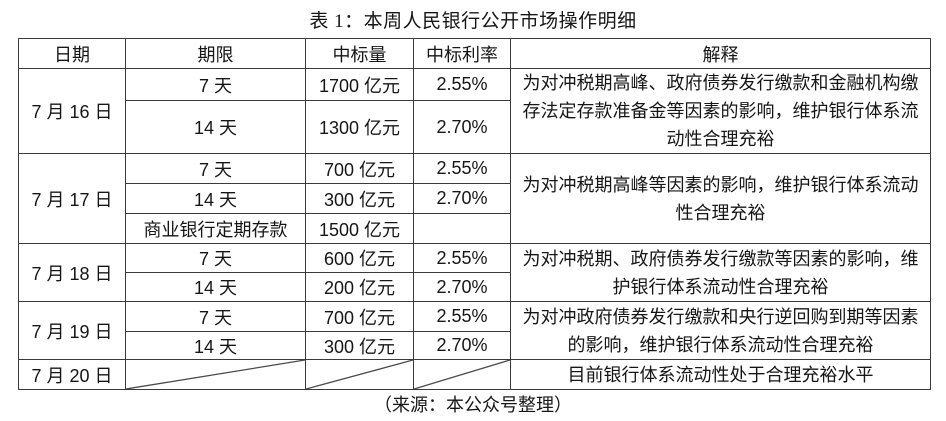  What do you see at coordinates (720, 53) in the screenshot?
I see `col-header-explanation: 解释` at bounding box center [720, 53].